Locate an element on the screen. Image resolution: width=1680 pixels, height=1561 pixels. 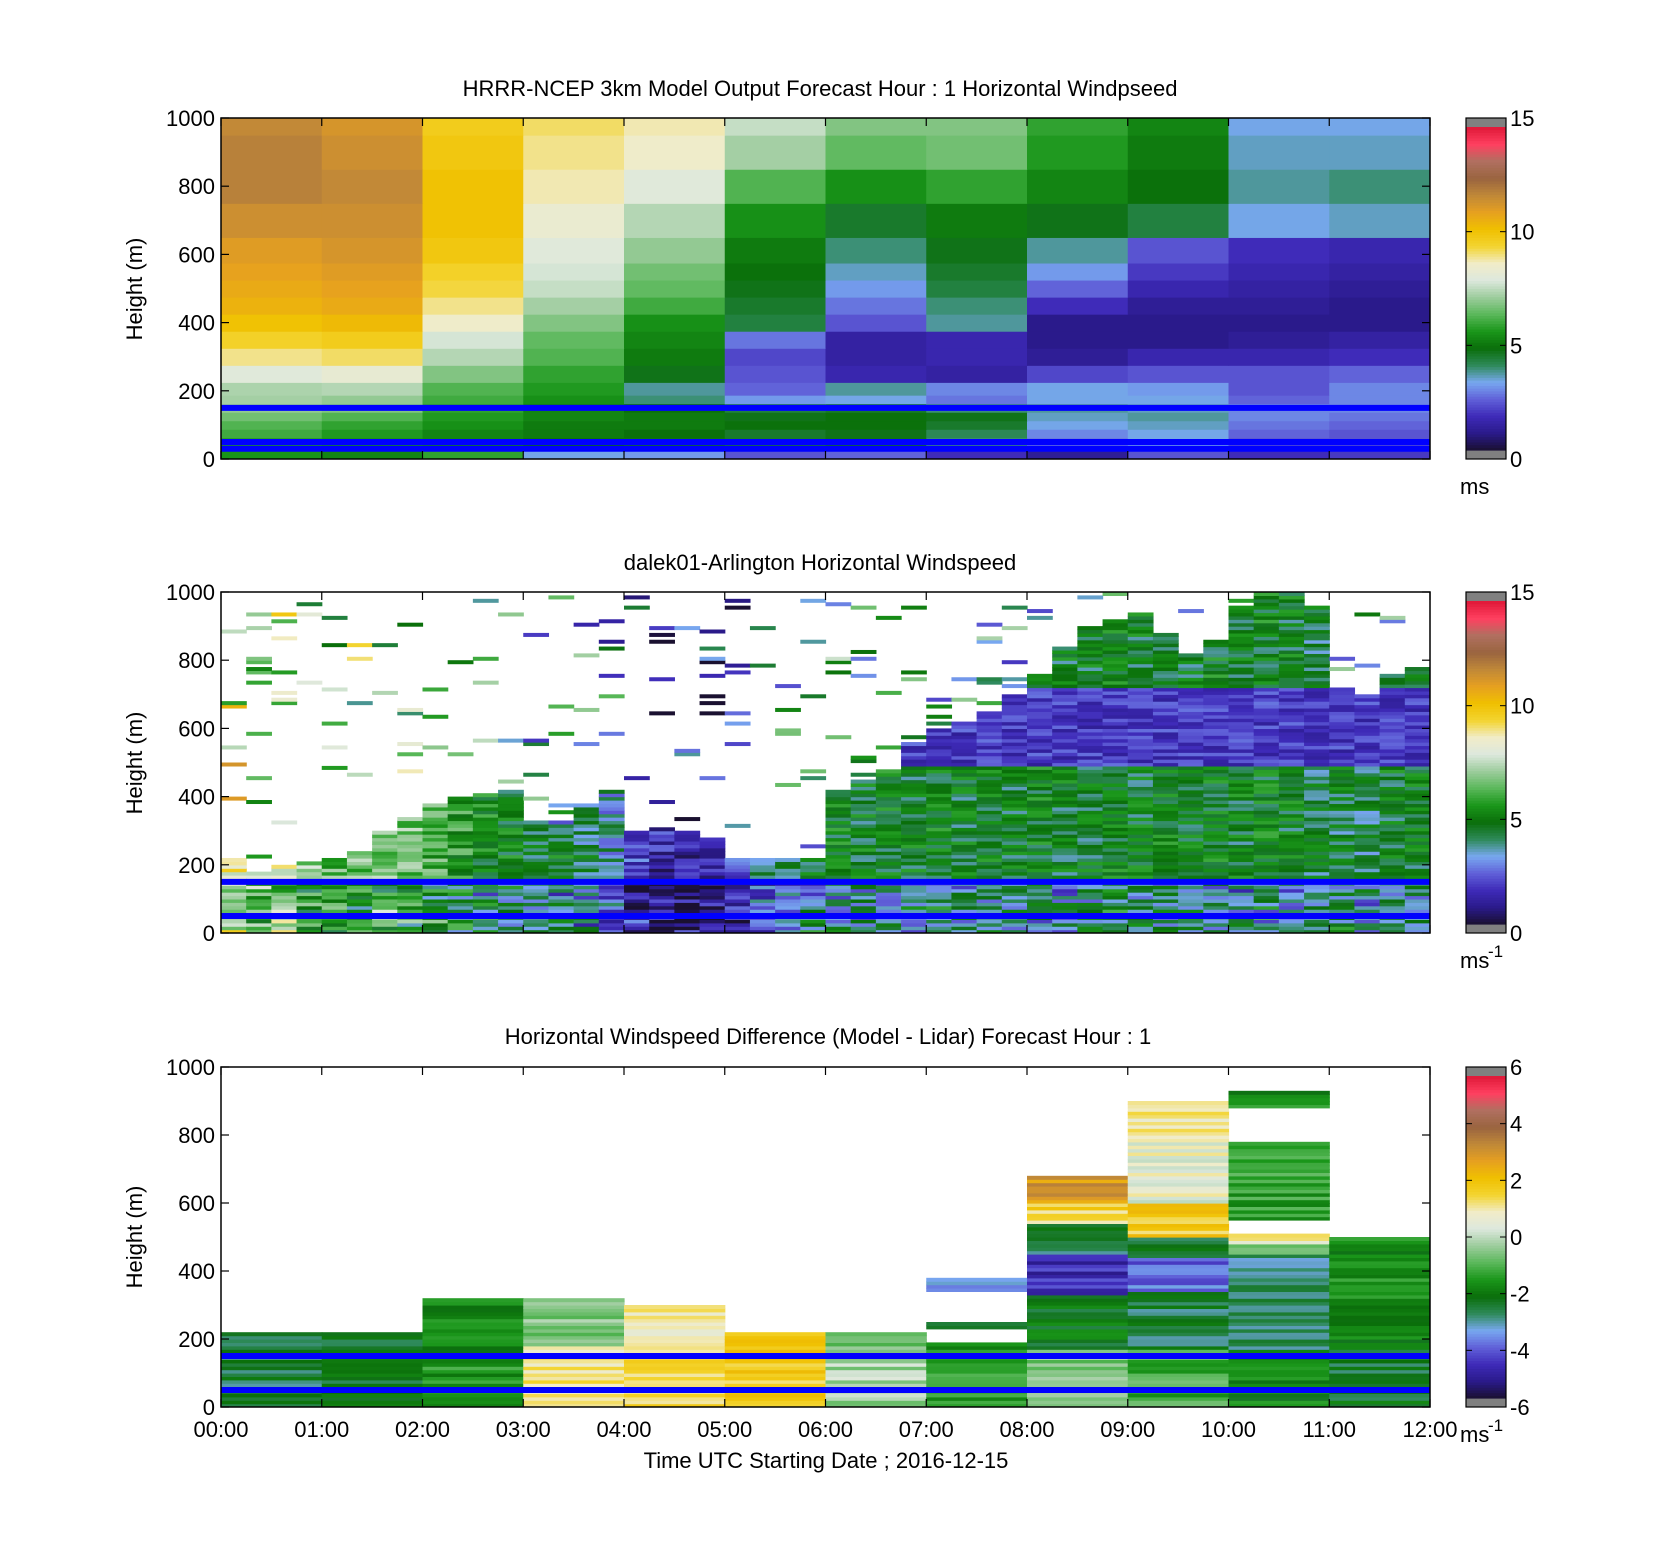
x-tick-label: 02:00 is located at coordinates (422, 1429).